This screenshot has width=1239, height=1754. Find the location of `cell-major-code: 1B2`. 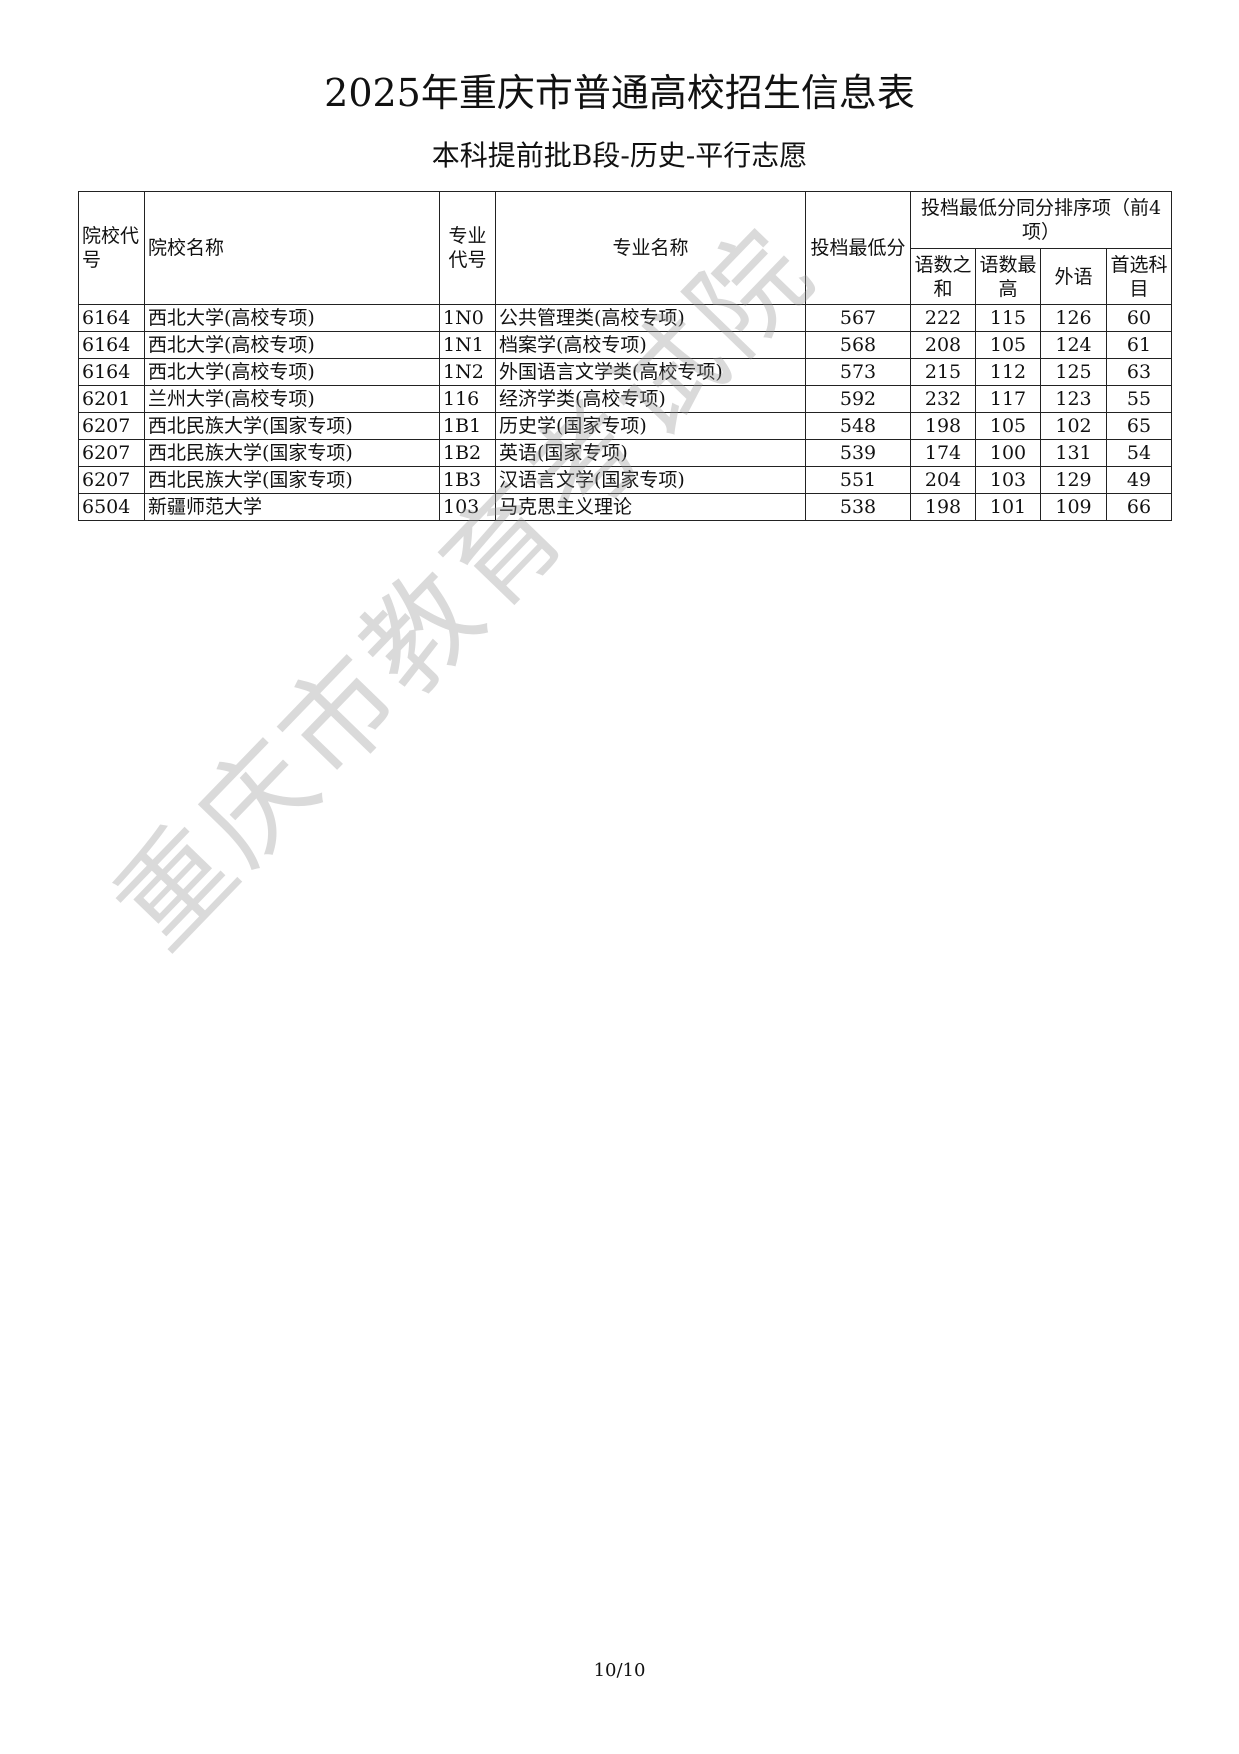

cell-major-code: 1B2 is located at coordinates (467, 453).